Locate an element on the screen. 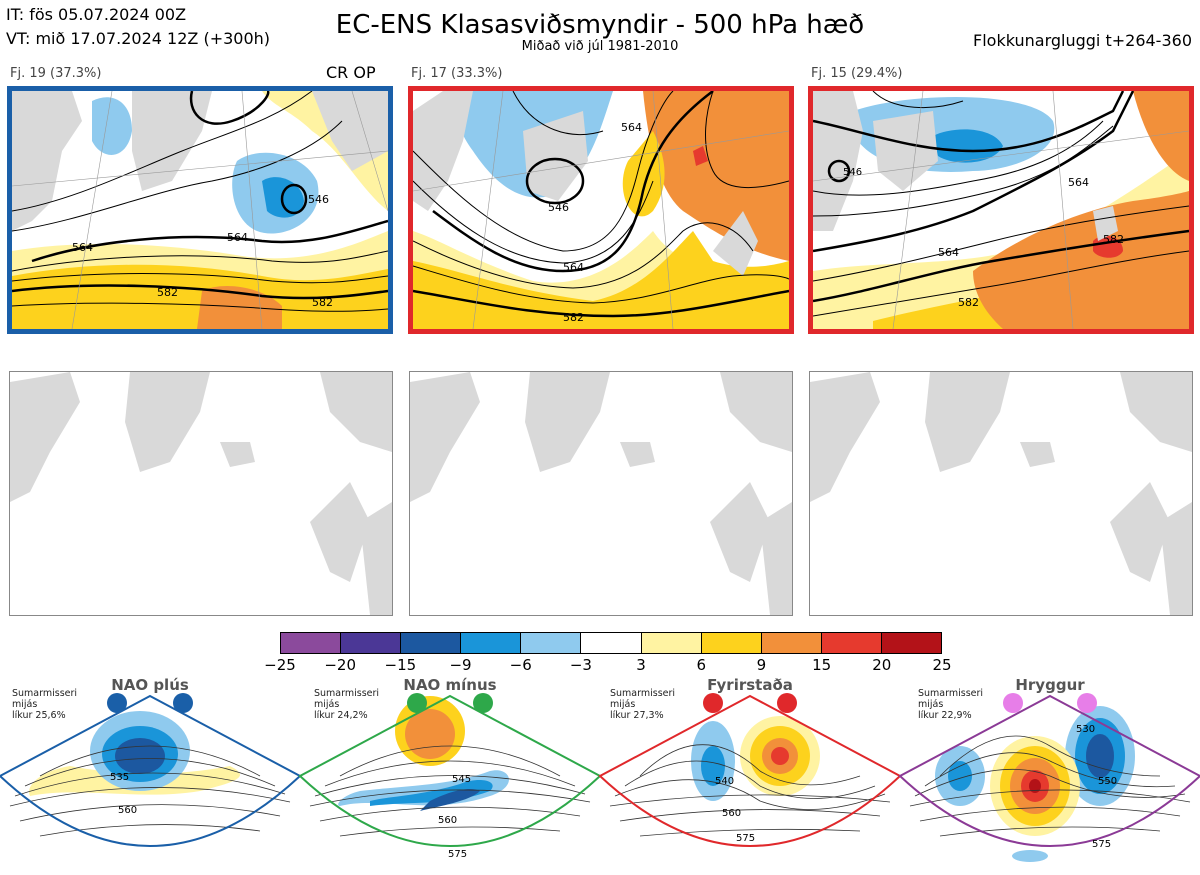  classification-window: Flokkunargluggi t+264-360 is located at coordinates (1082, 40).